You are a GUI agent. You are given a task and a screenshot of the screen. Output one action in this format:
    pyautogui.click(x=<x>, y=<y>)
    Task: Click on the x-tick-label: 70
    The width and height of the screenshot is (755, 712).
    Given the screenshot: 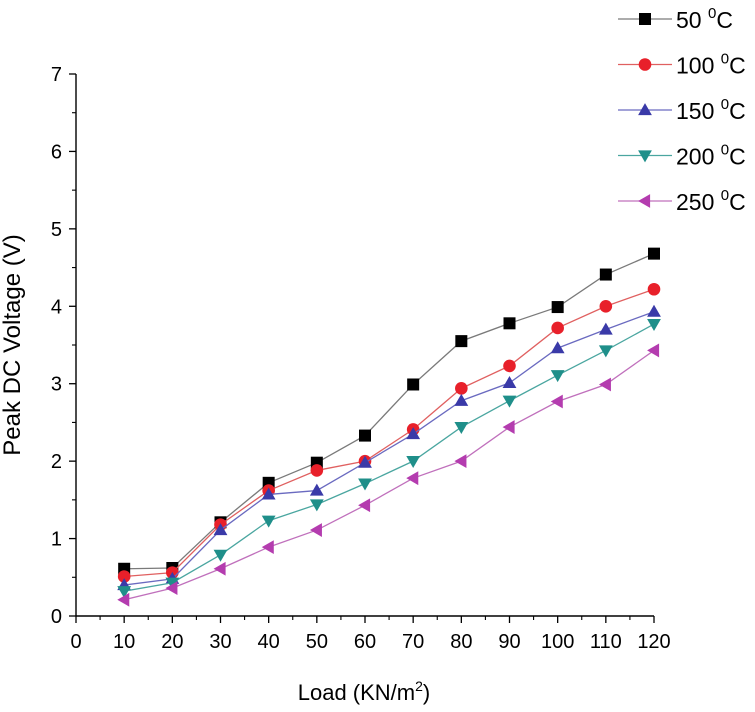 What is the action you would take?
    pyautogui.click(x=413, y=642)
    